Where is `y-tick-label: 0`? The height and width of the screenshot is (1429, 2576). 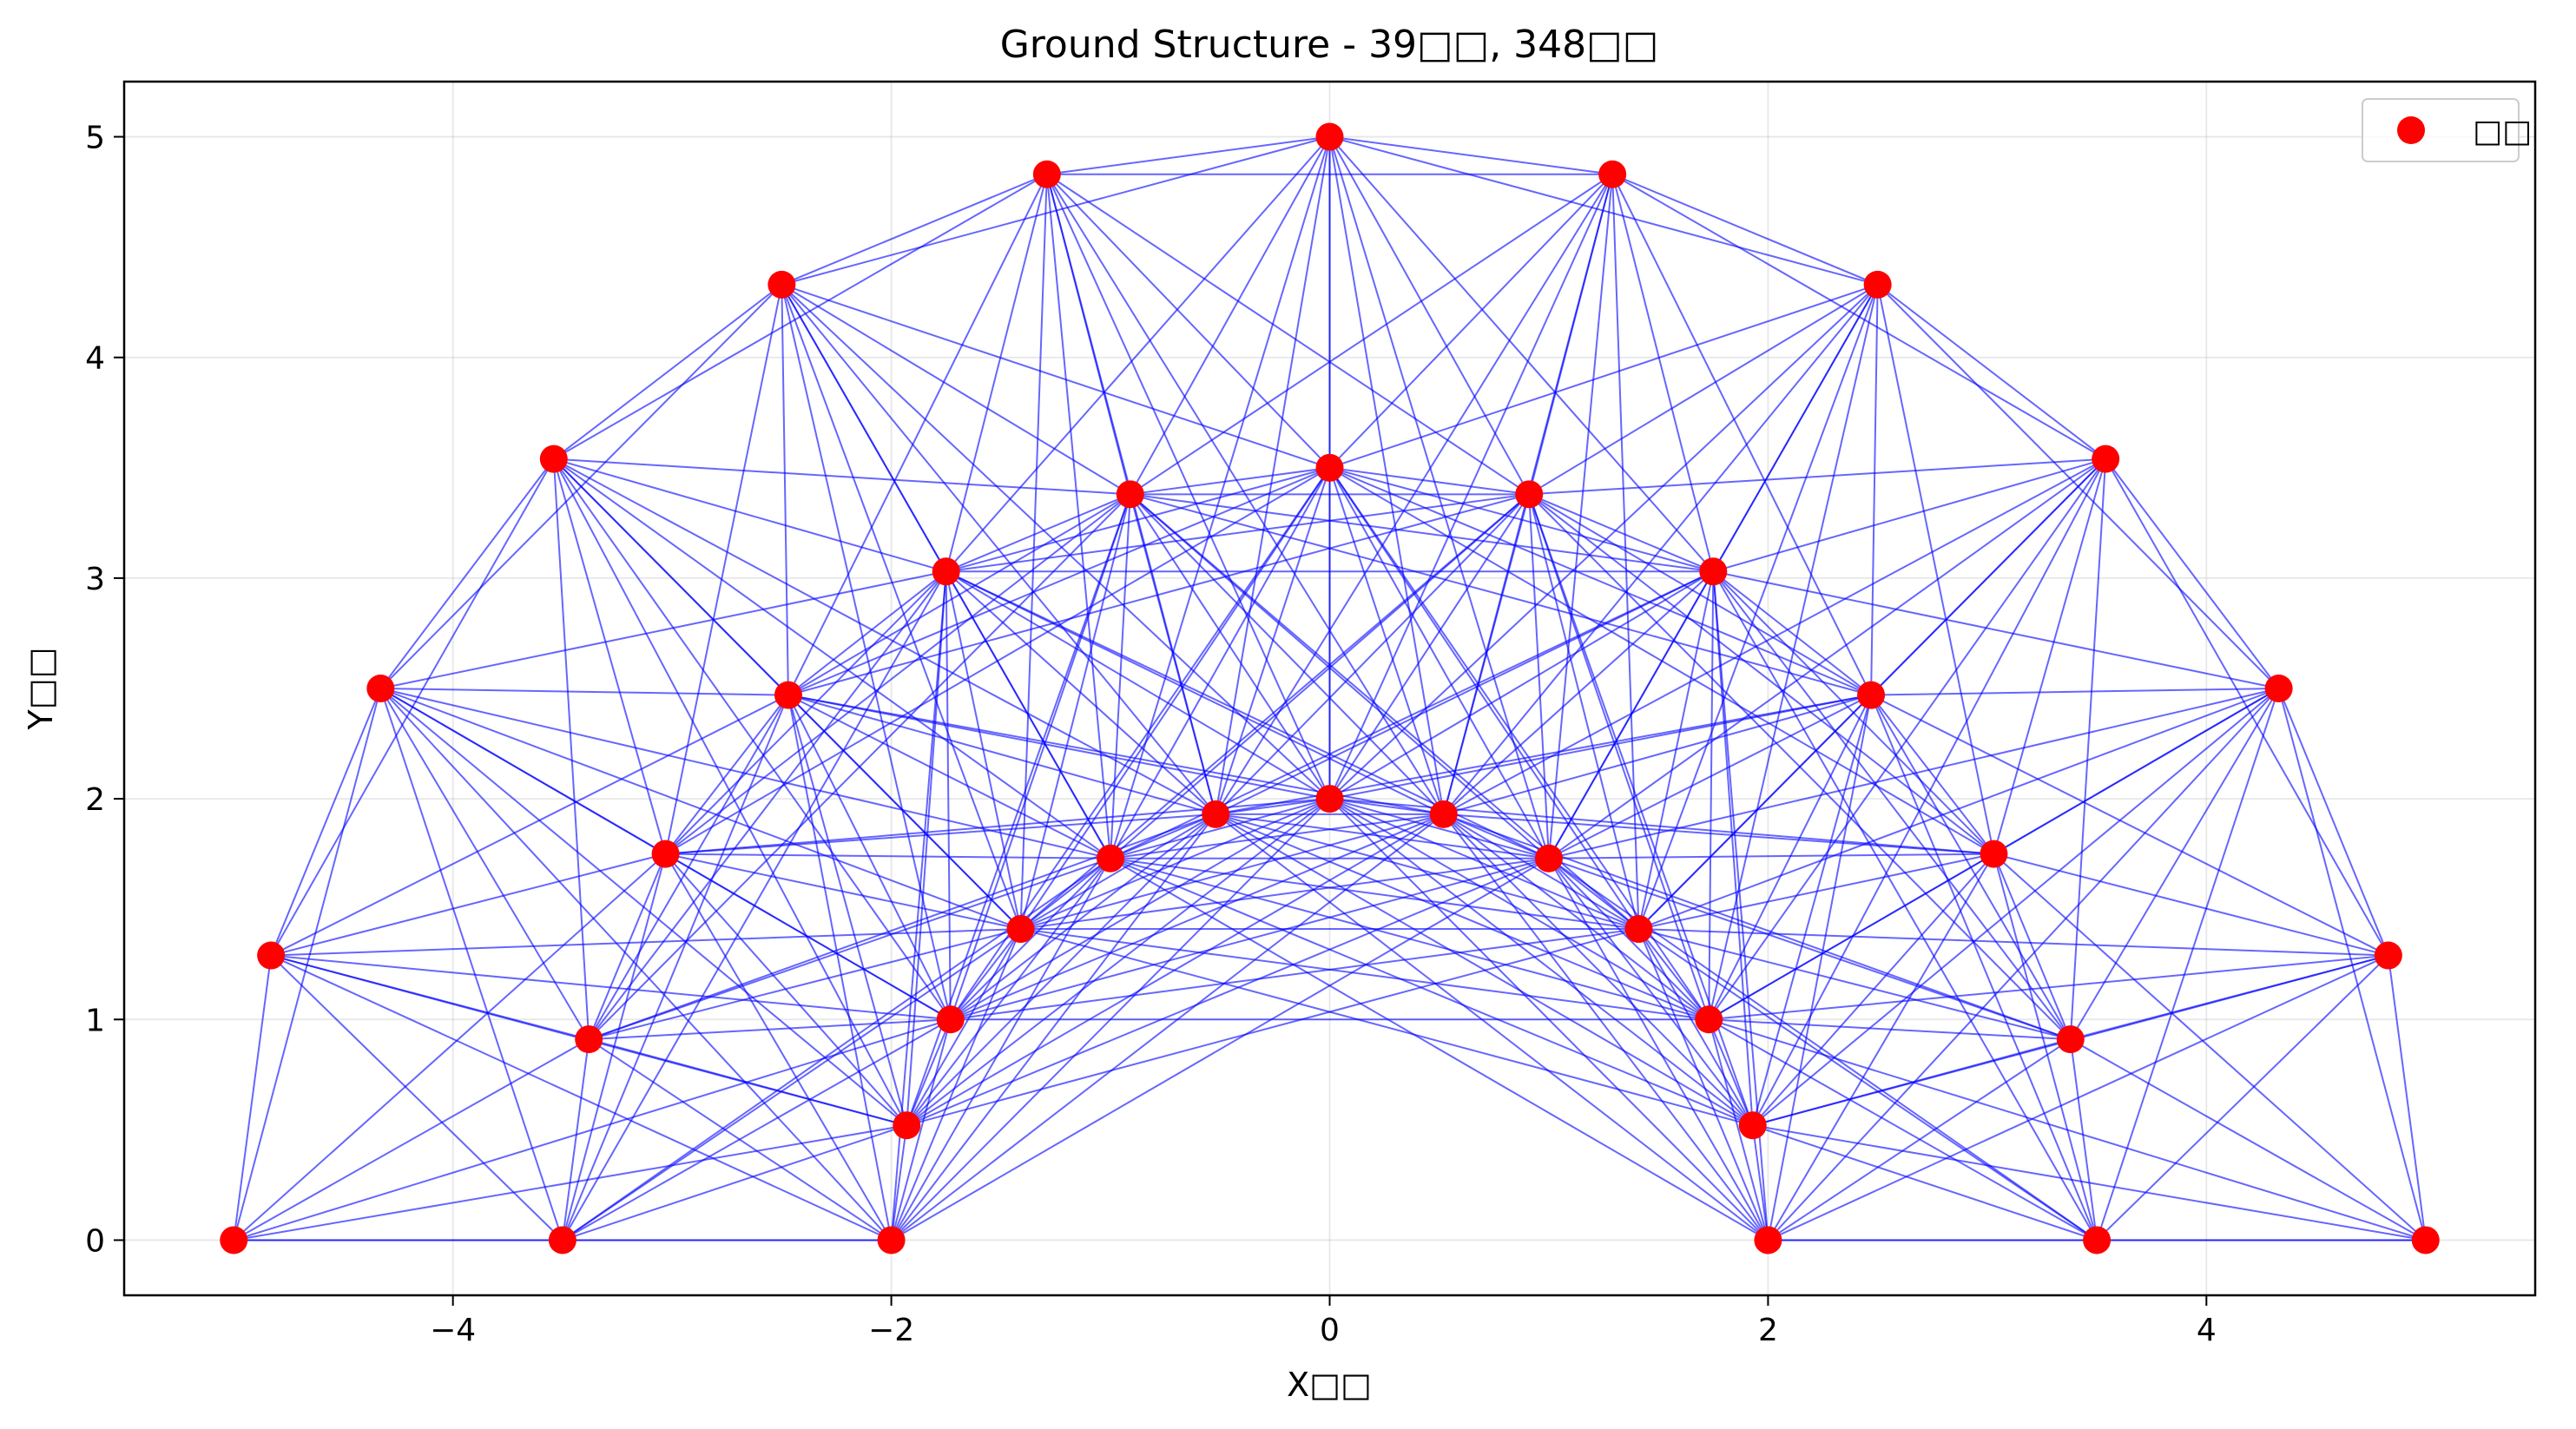 y-tick-label: 0 is located at coordinates (95, 1241).